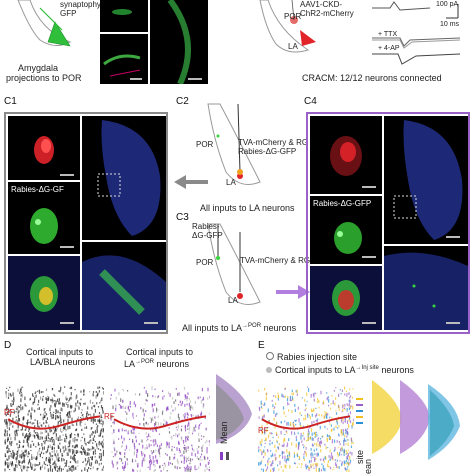  I want to click on d-right-title-2: LA→POR neurons, so click(156, 363).